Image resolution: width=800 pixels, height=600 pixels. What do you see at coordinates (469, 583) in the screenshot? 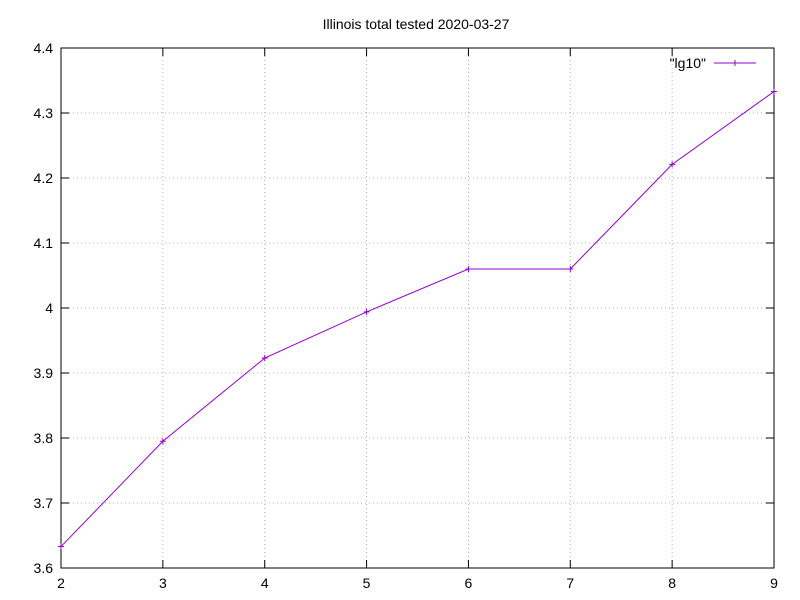
I see `x-tick-label: 6` at bounding box center [469, 583].